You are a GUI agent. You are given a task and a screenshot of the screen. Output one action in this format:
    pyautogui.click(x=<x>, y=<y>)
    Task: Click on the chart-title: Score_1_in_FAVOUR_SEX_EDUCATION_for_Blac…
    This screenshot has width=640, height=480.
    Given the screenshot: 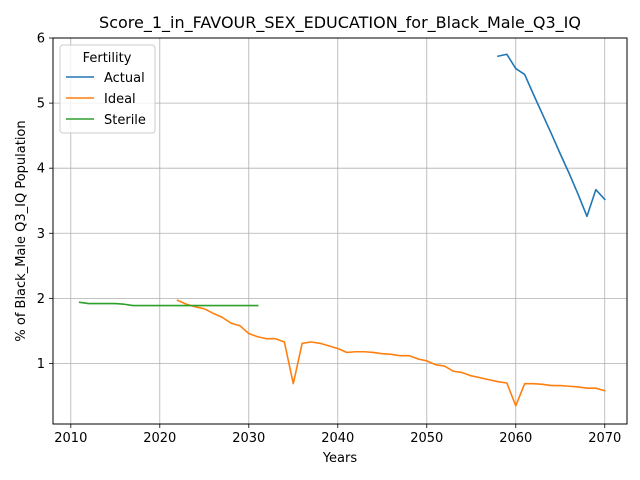 What is the action you would take?
    pyautogui.click(x=340, y=23)
    